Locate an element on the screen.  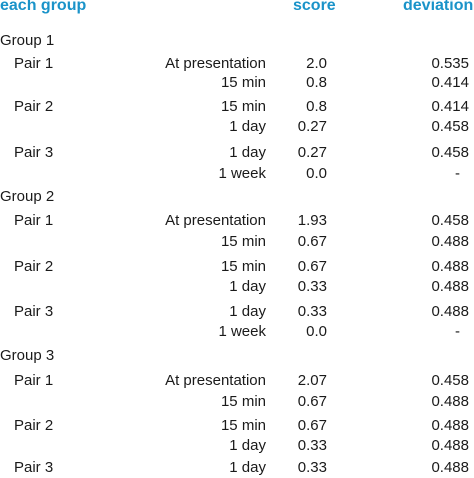
score-value: 1.93 is located at coordinates (312, 220).